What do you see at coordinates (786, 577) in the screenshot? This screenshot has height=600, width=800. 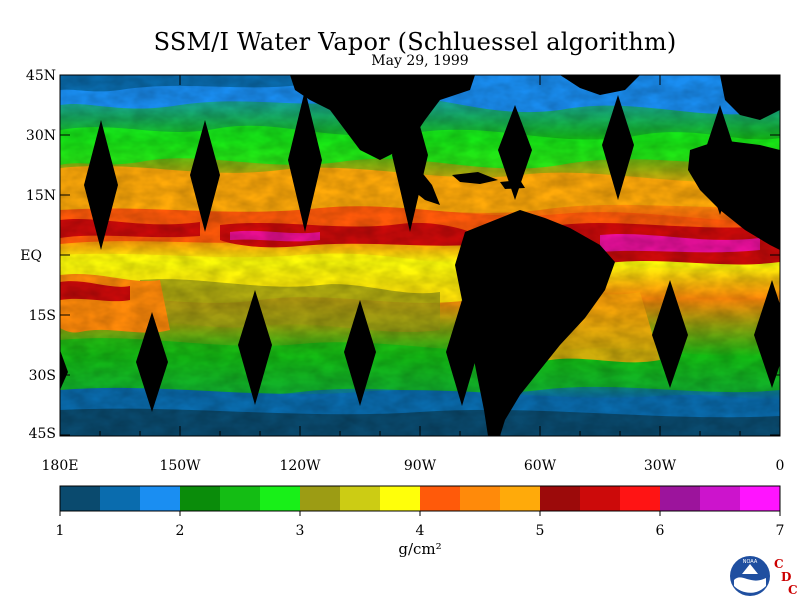 I see `cdc-letter-2: D` at bounding box center [786, 577].